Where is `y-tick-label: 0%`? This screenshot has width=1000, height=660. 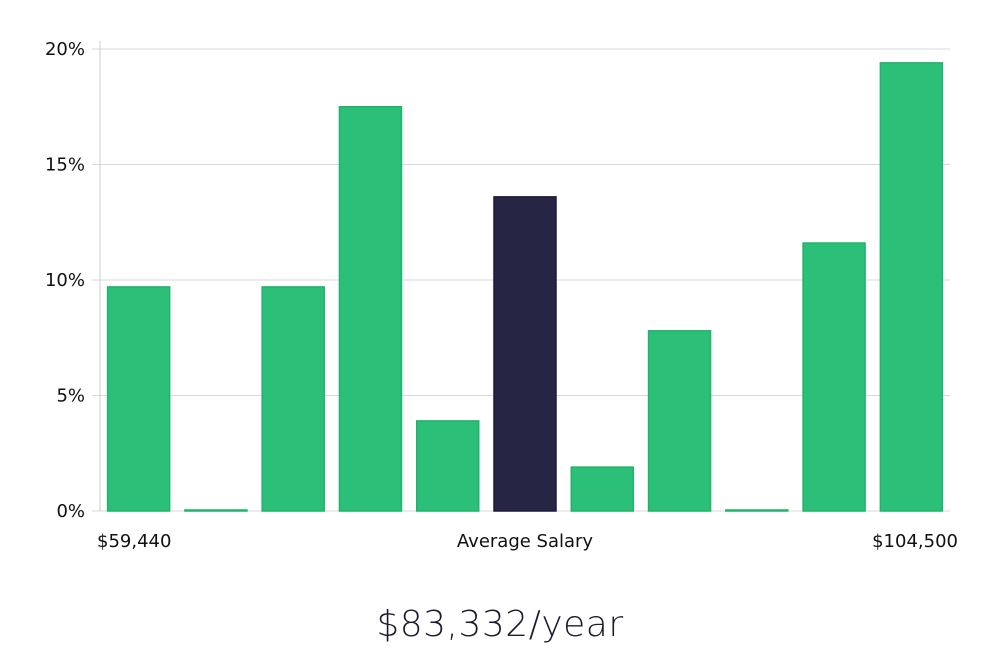
y-tick-label: 0% is located at coordinates (70, 511).